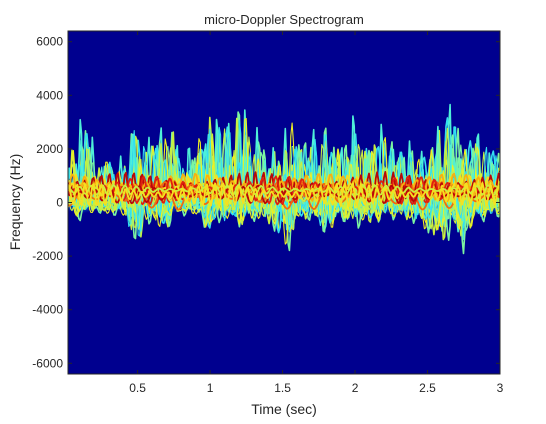 The width and height of the screenshot is (546, 424). What do you see at coordinates (210, 388) in the screenshot?
I see `x-tick-label: 1` at bounding box center [210, 388].